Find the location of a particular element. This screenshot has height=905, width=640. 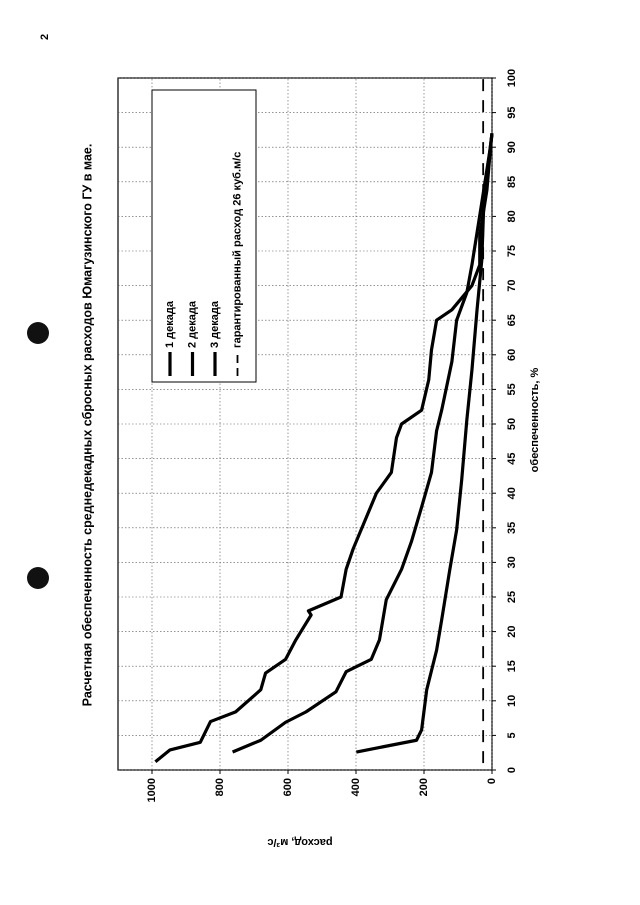

x-tick-label: 30 is located at coordinates (512, 562).